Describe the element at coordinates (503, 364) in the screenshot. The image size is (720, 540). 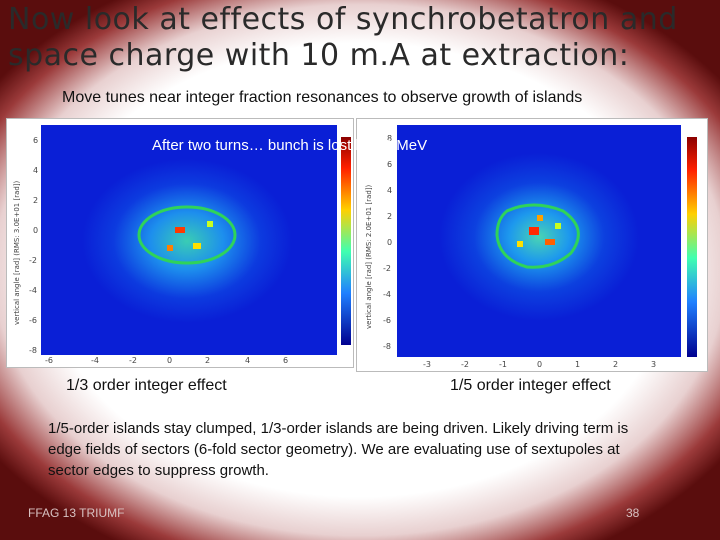
I see `x-tick-right: -1` at that location.